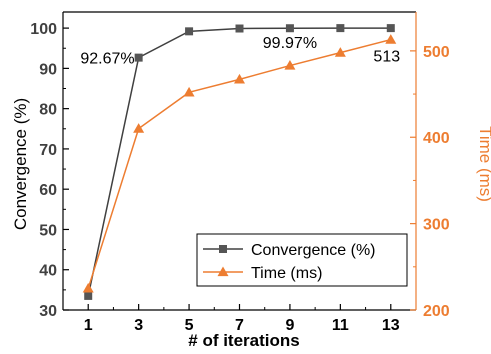 This screenshot has height=354, width=491. Describe the element at coordinates (302, 260) in the screenshot. I see `legend-box` at that location.